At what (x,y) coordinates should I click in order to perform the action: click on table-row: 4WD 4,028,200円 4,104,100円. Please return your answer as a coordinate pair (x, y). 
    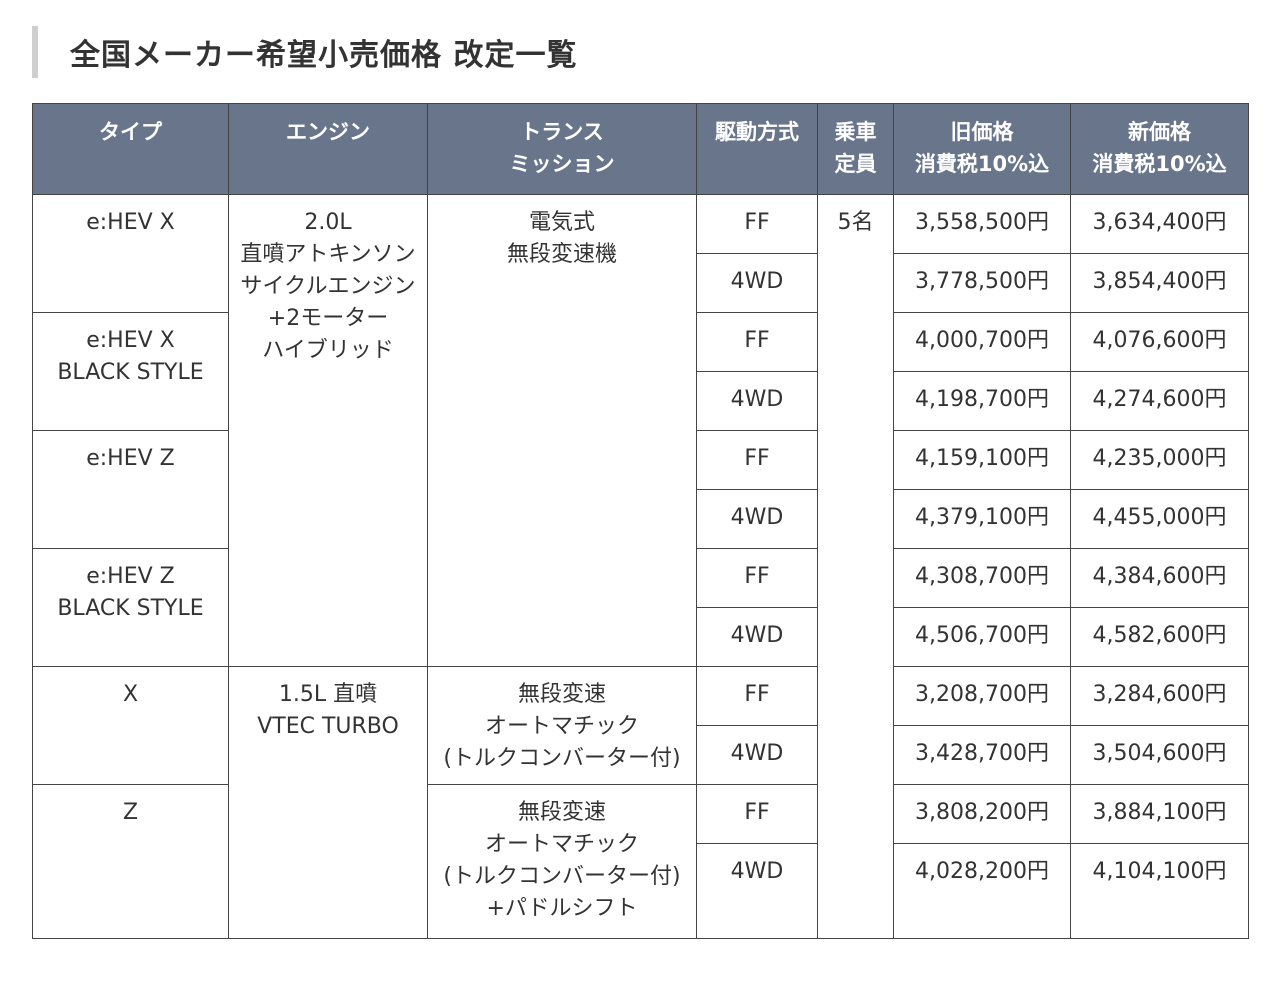
    Looking at the image, I should click on (641, 891).